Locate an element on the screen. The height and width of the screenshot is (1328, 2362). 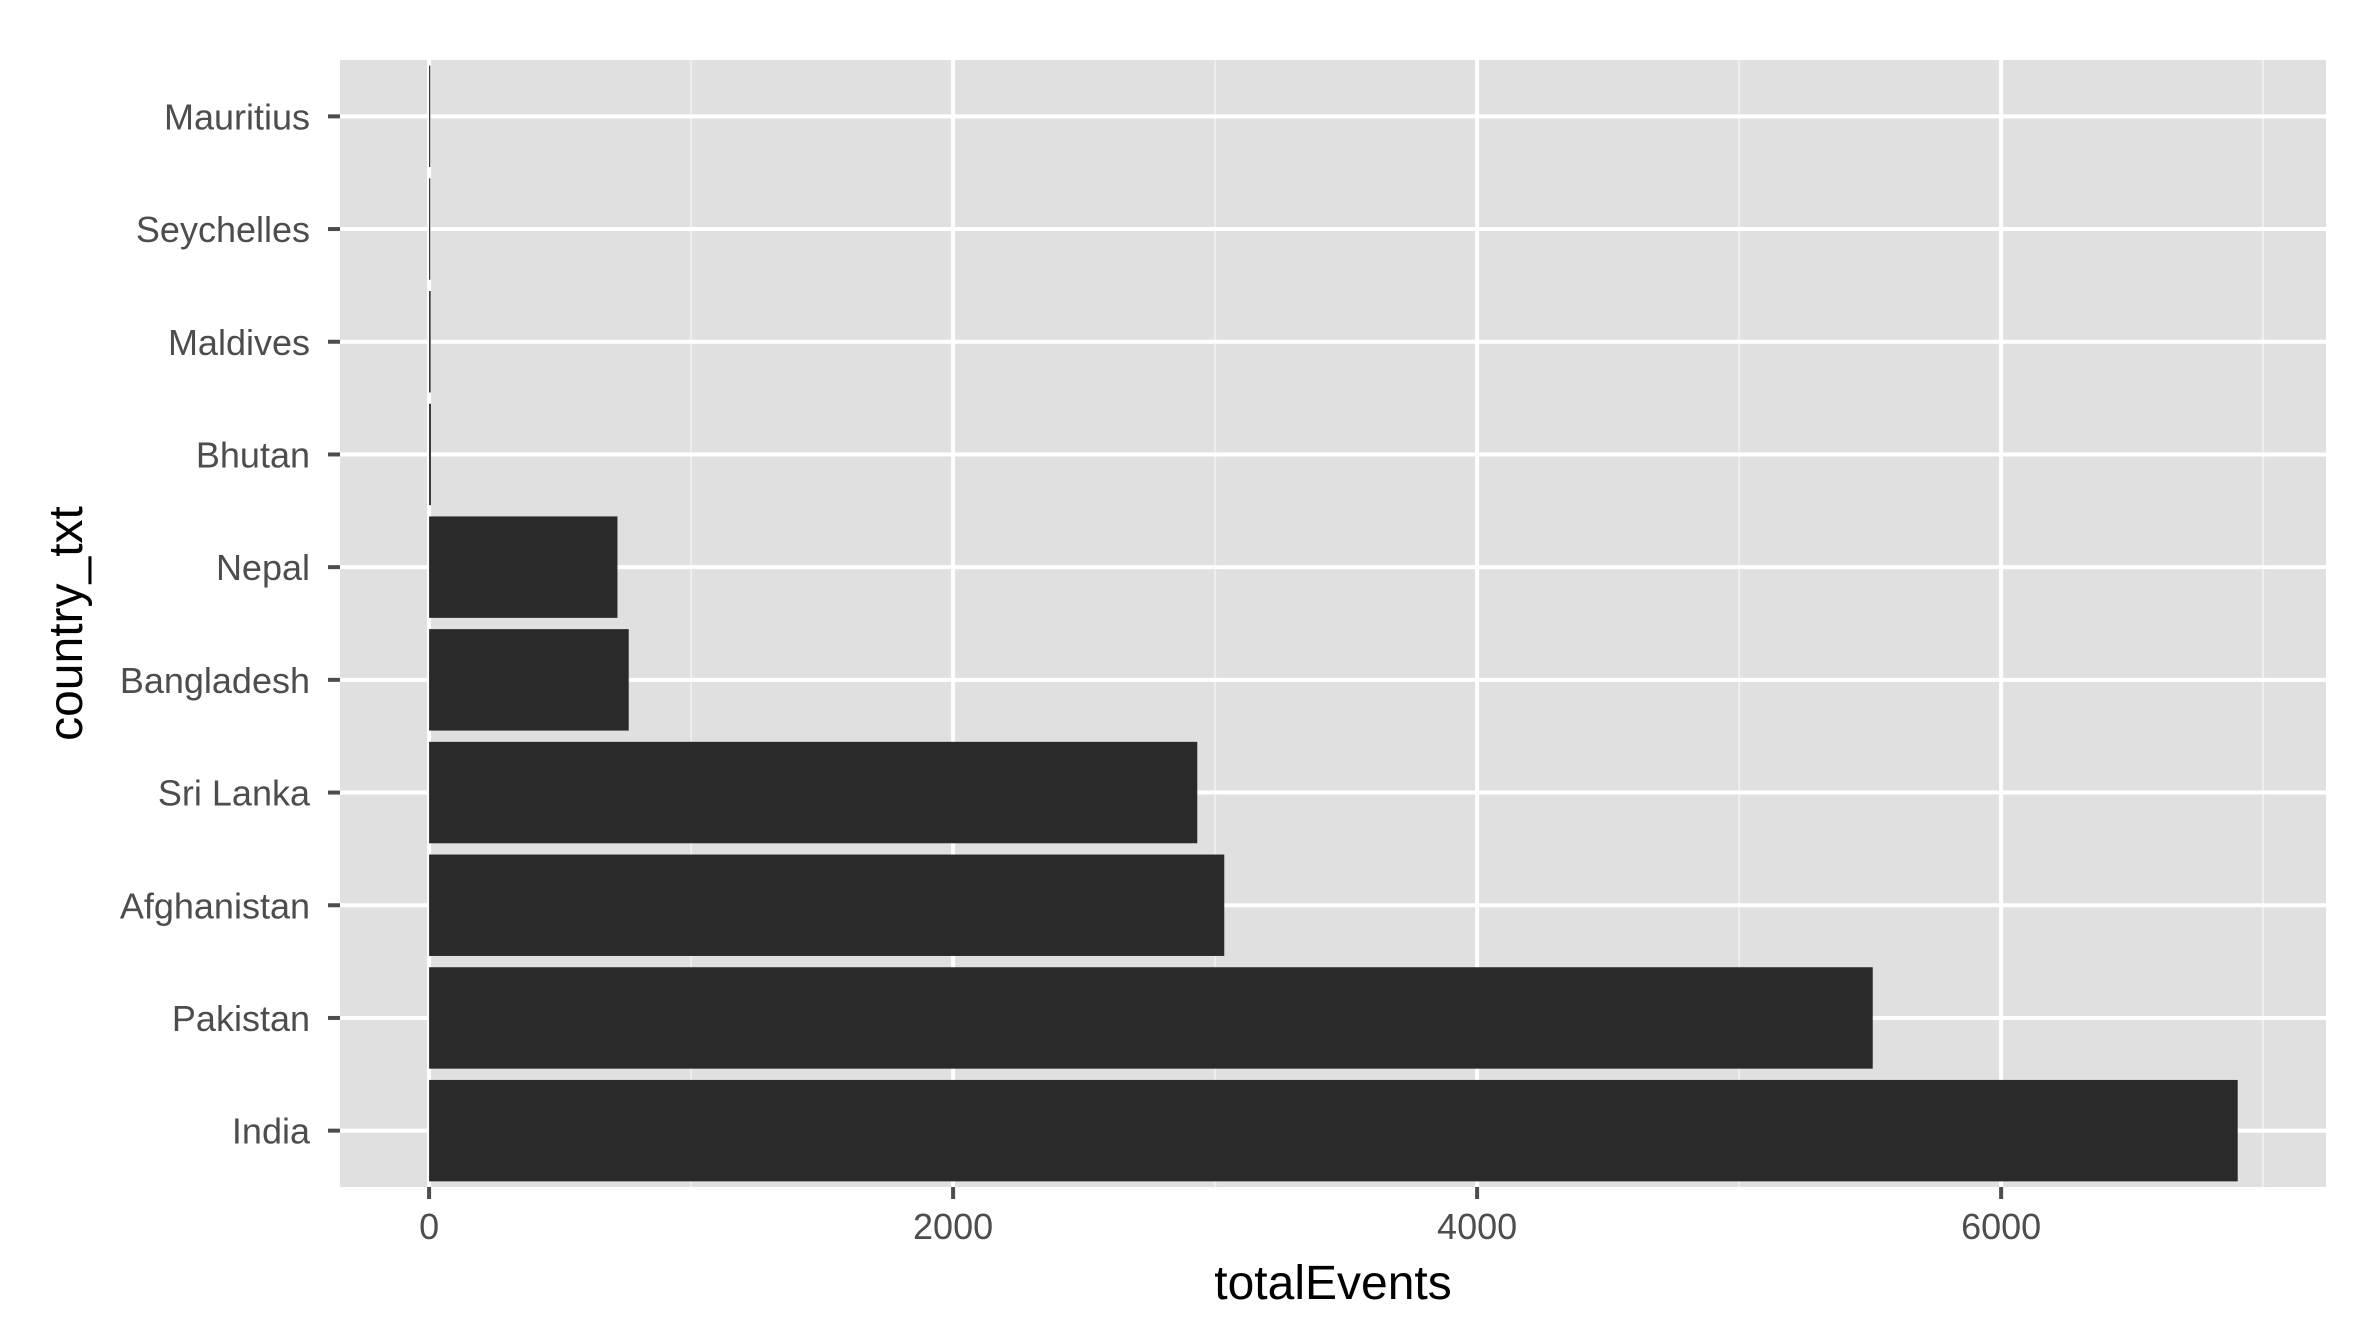
bar-bhutan is located at coordinates (430, 454).